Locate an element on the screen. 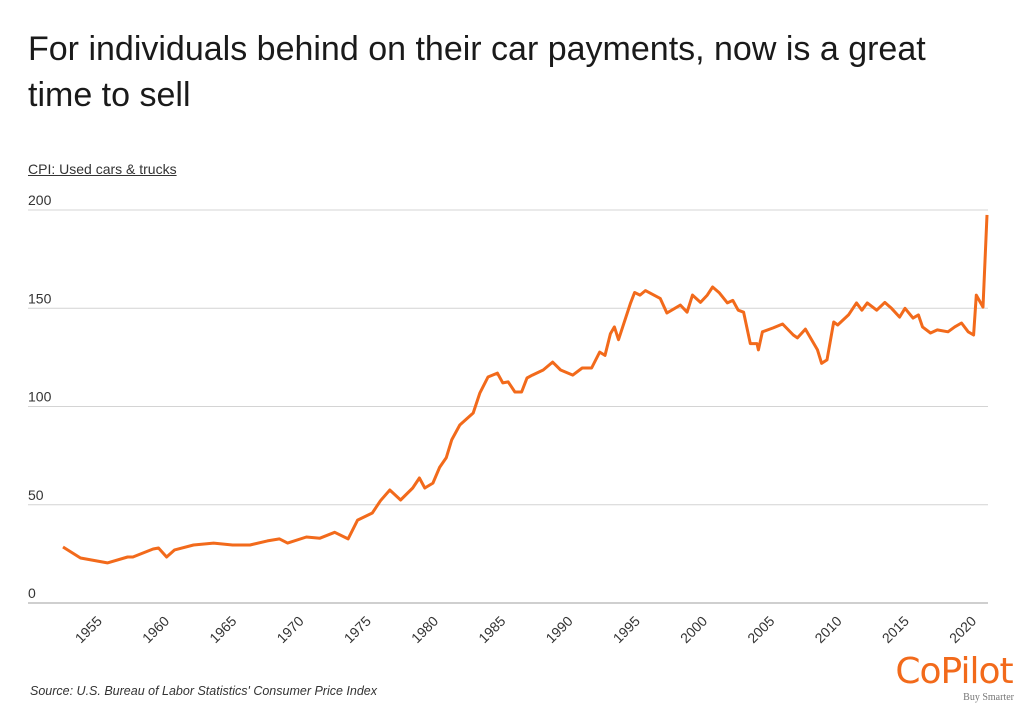 This screenshot has width=1024, height=715. y-tick-label: 200 is located at coordinates (40, 200).